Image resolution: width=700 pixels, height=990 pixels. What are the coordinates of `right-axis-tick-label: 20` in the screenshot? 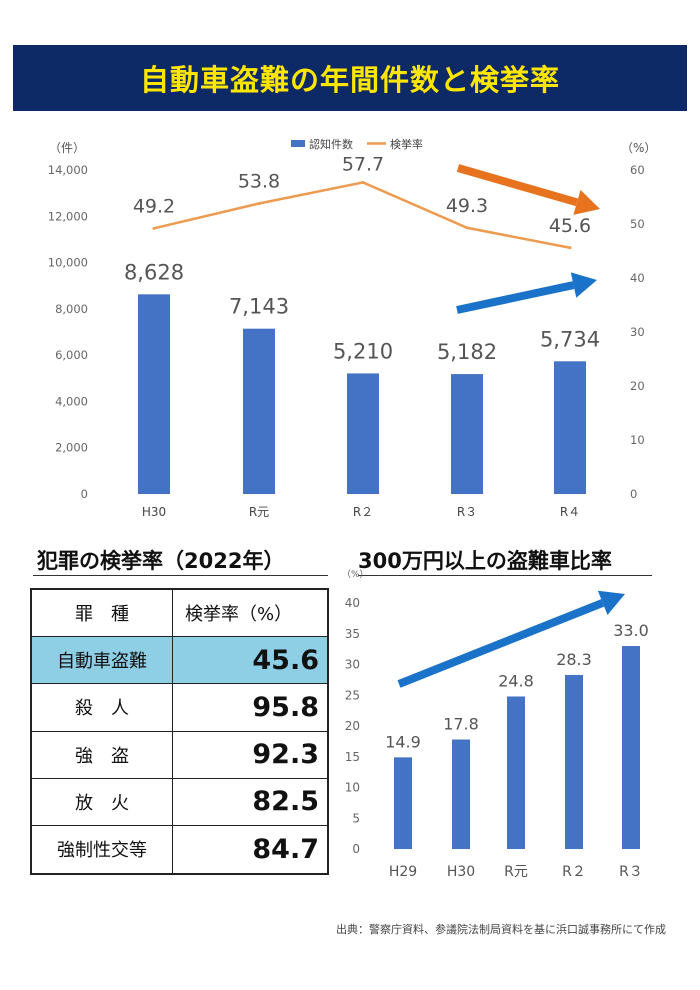 It's located at (637, 386).